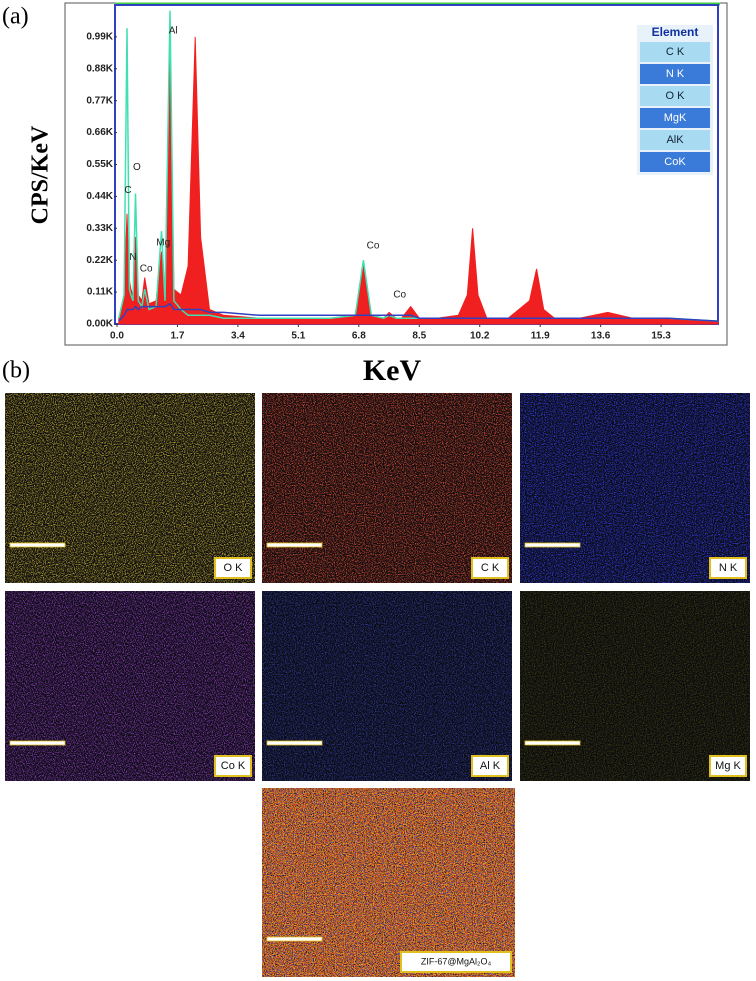  Describe the element at coordinates (99, 164) in the screenshot. I see `y-tick-label: 0.55K` at that location.